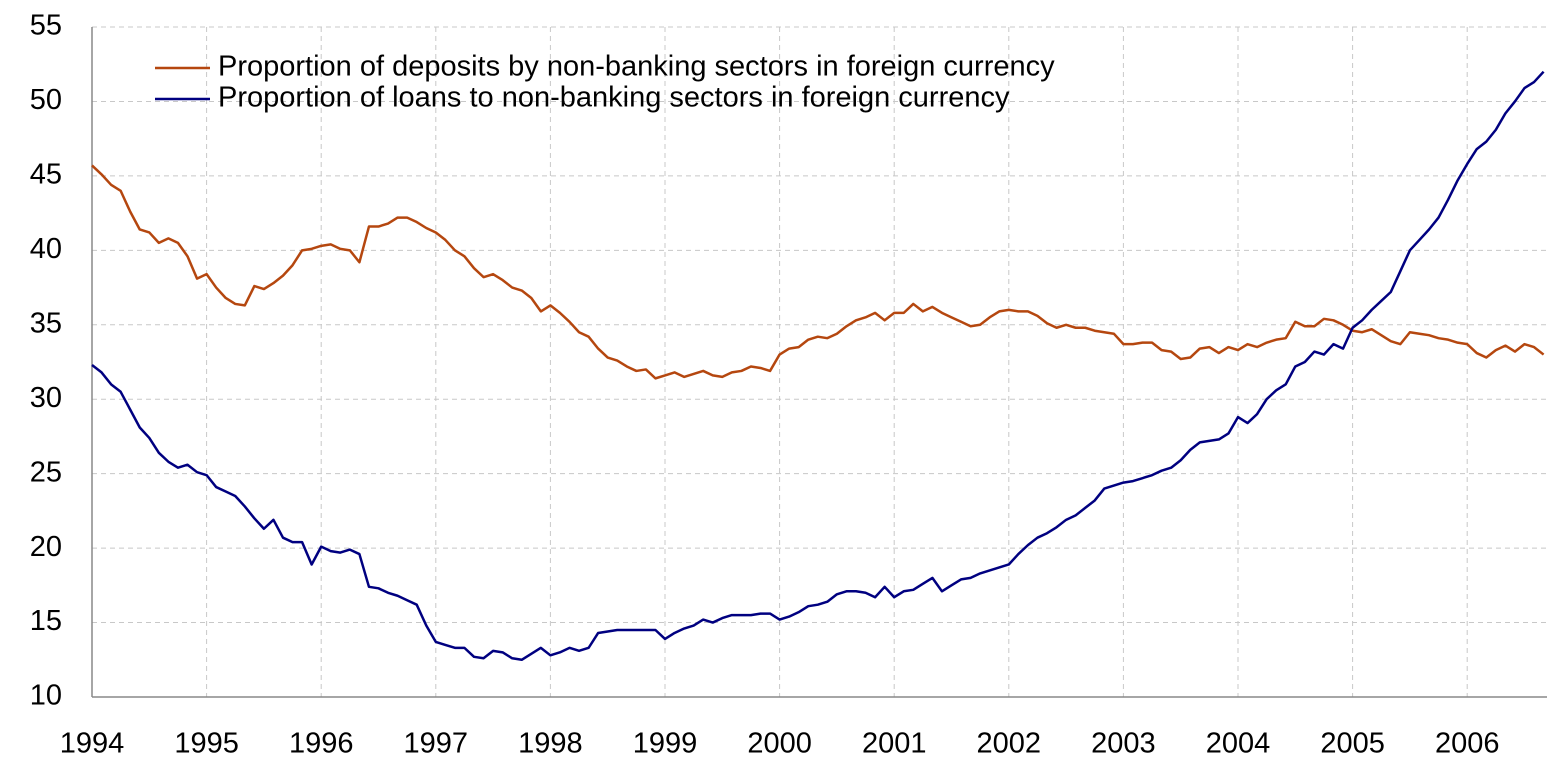 The image size is (1547, 760). What do you see at coordinates (46, 249) in the screenshot?
I see `y-tick-label: 40` at bounding box center [46, 249].